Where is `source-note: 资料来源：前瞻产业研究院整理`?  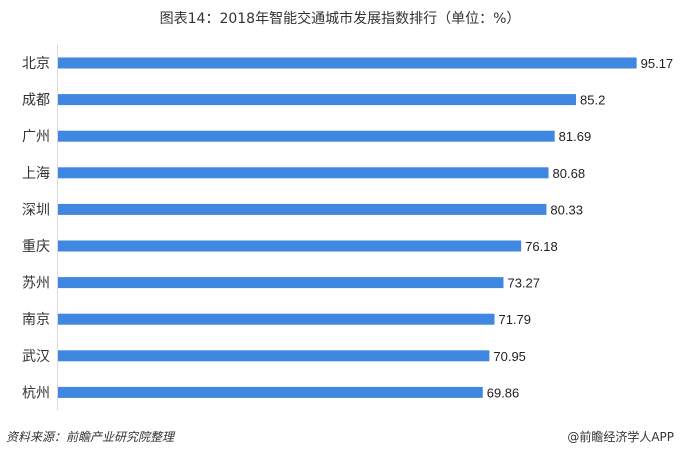 source-note: 资料来源：前瞻产业研究院整理 is located at coordinates (90, 437).